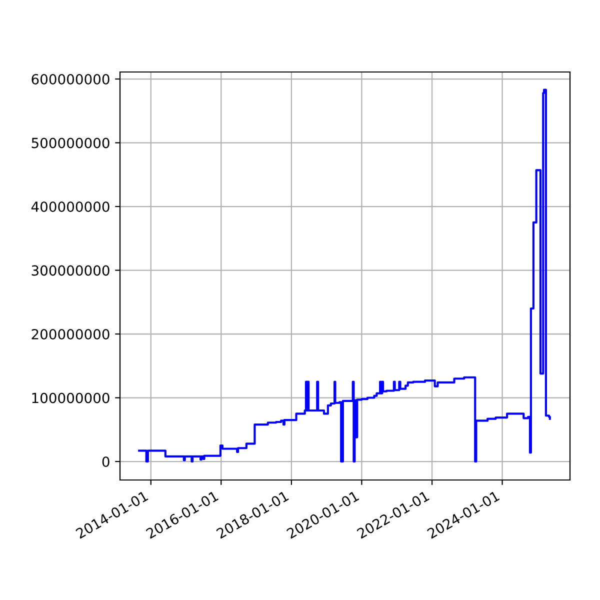 The image size is (600, 600). What do you see at coordinates (71, 79) in the screenshot?
I see `y-tick-label: 600000000` at bounding box center [71, 79].